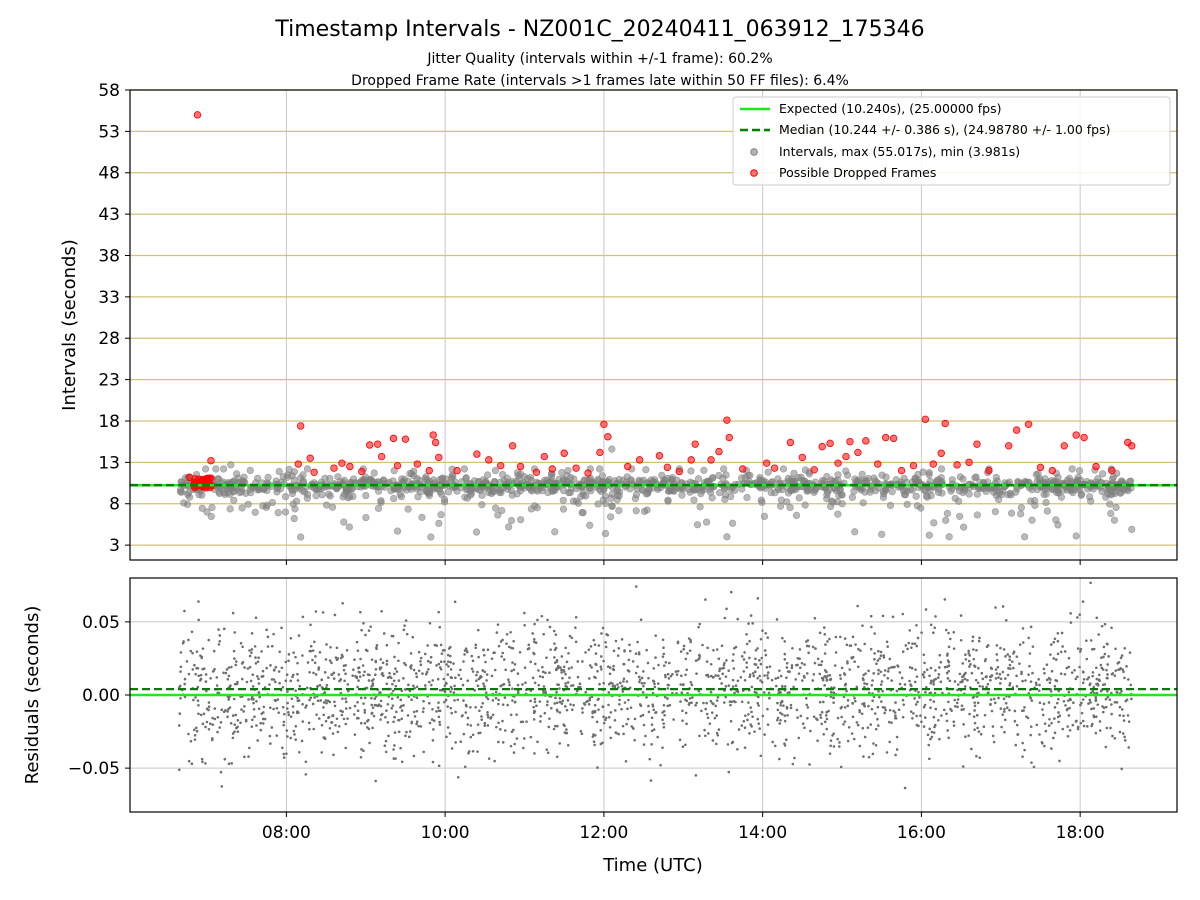  What do you see at coordinates (653, 692) in the screenshot?
I see `residual-reference-lines` at bounding box center [653, 692].